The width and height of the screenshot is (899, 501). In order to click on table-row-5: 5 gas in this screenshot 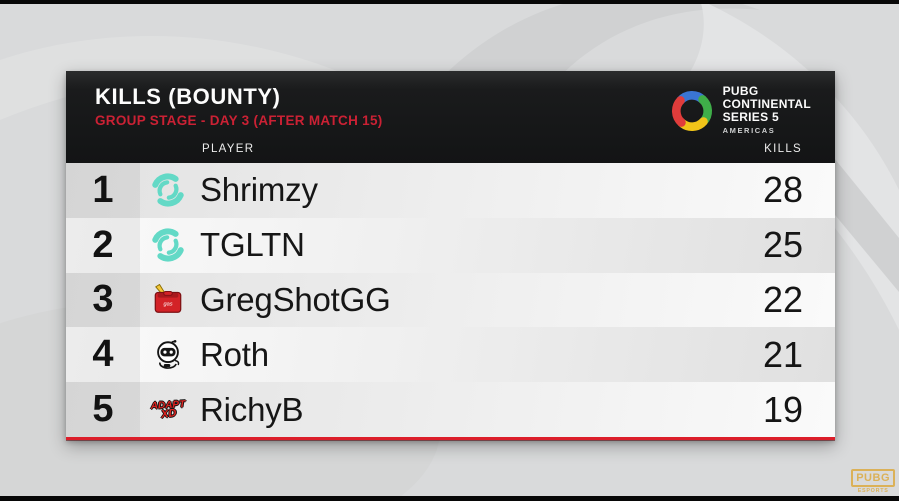, I will do `click(450, 409)`.